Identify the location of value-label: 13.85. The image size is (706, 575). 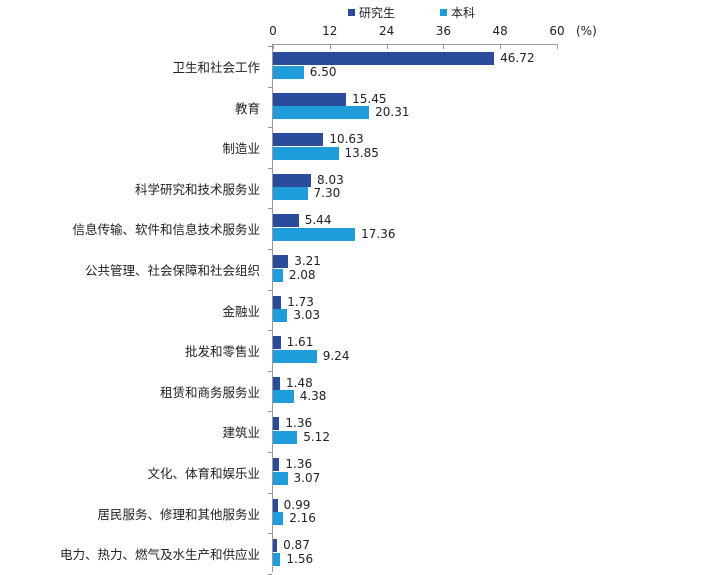
(361, 152).